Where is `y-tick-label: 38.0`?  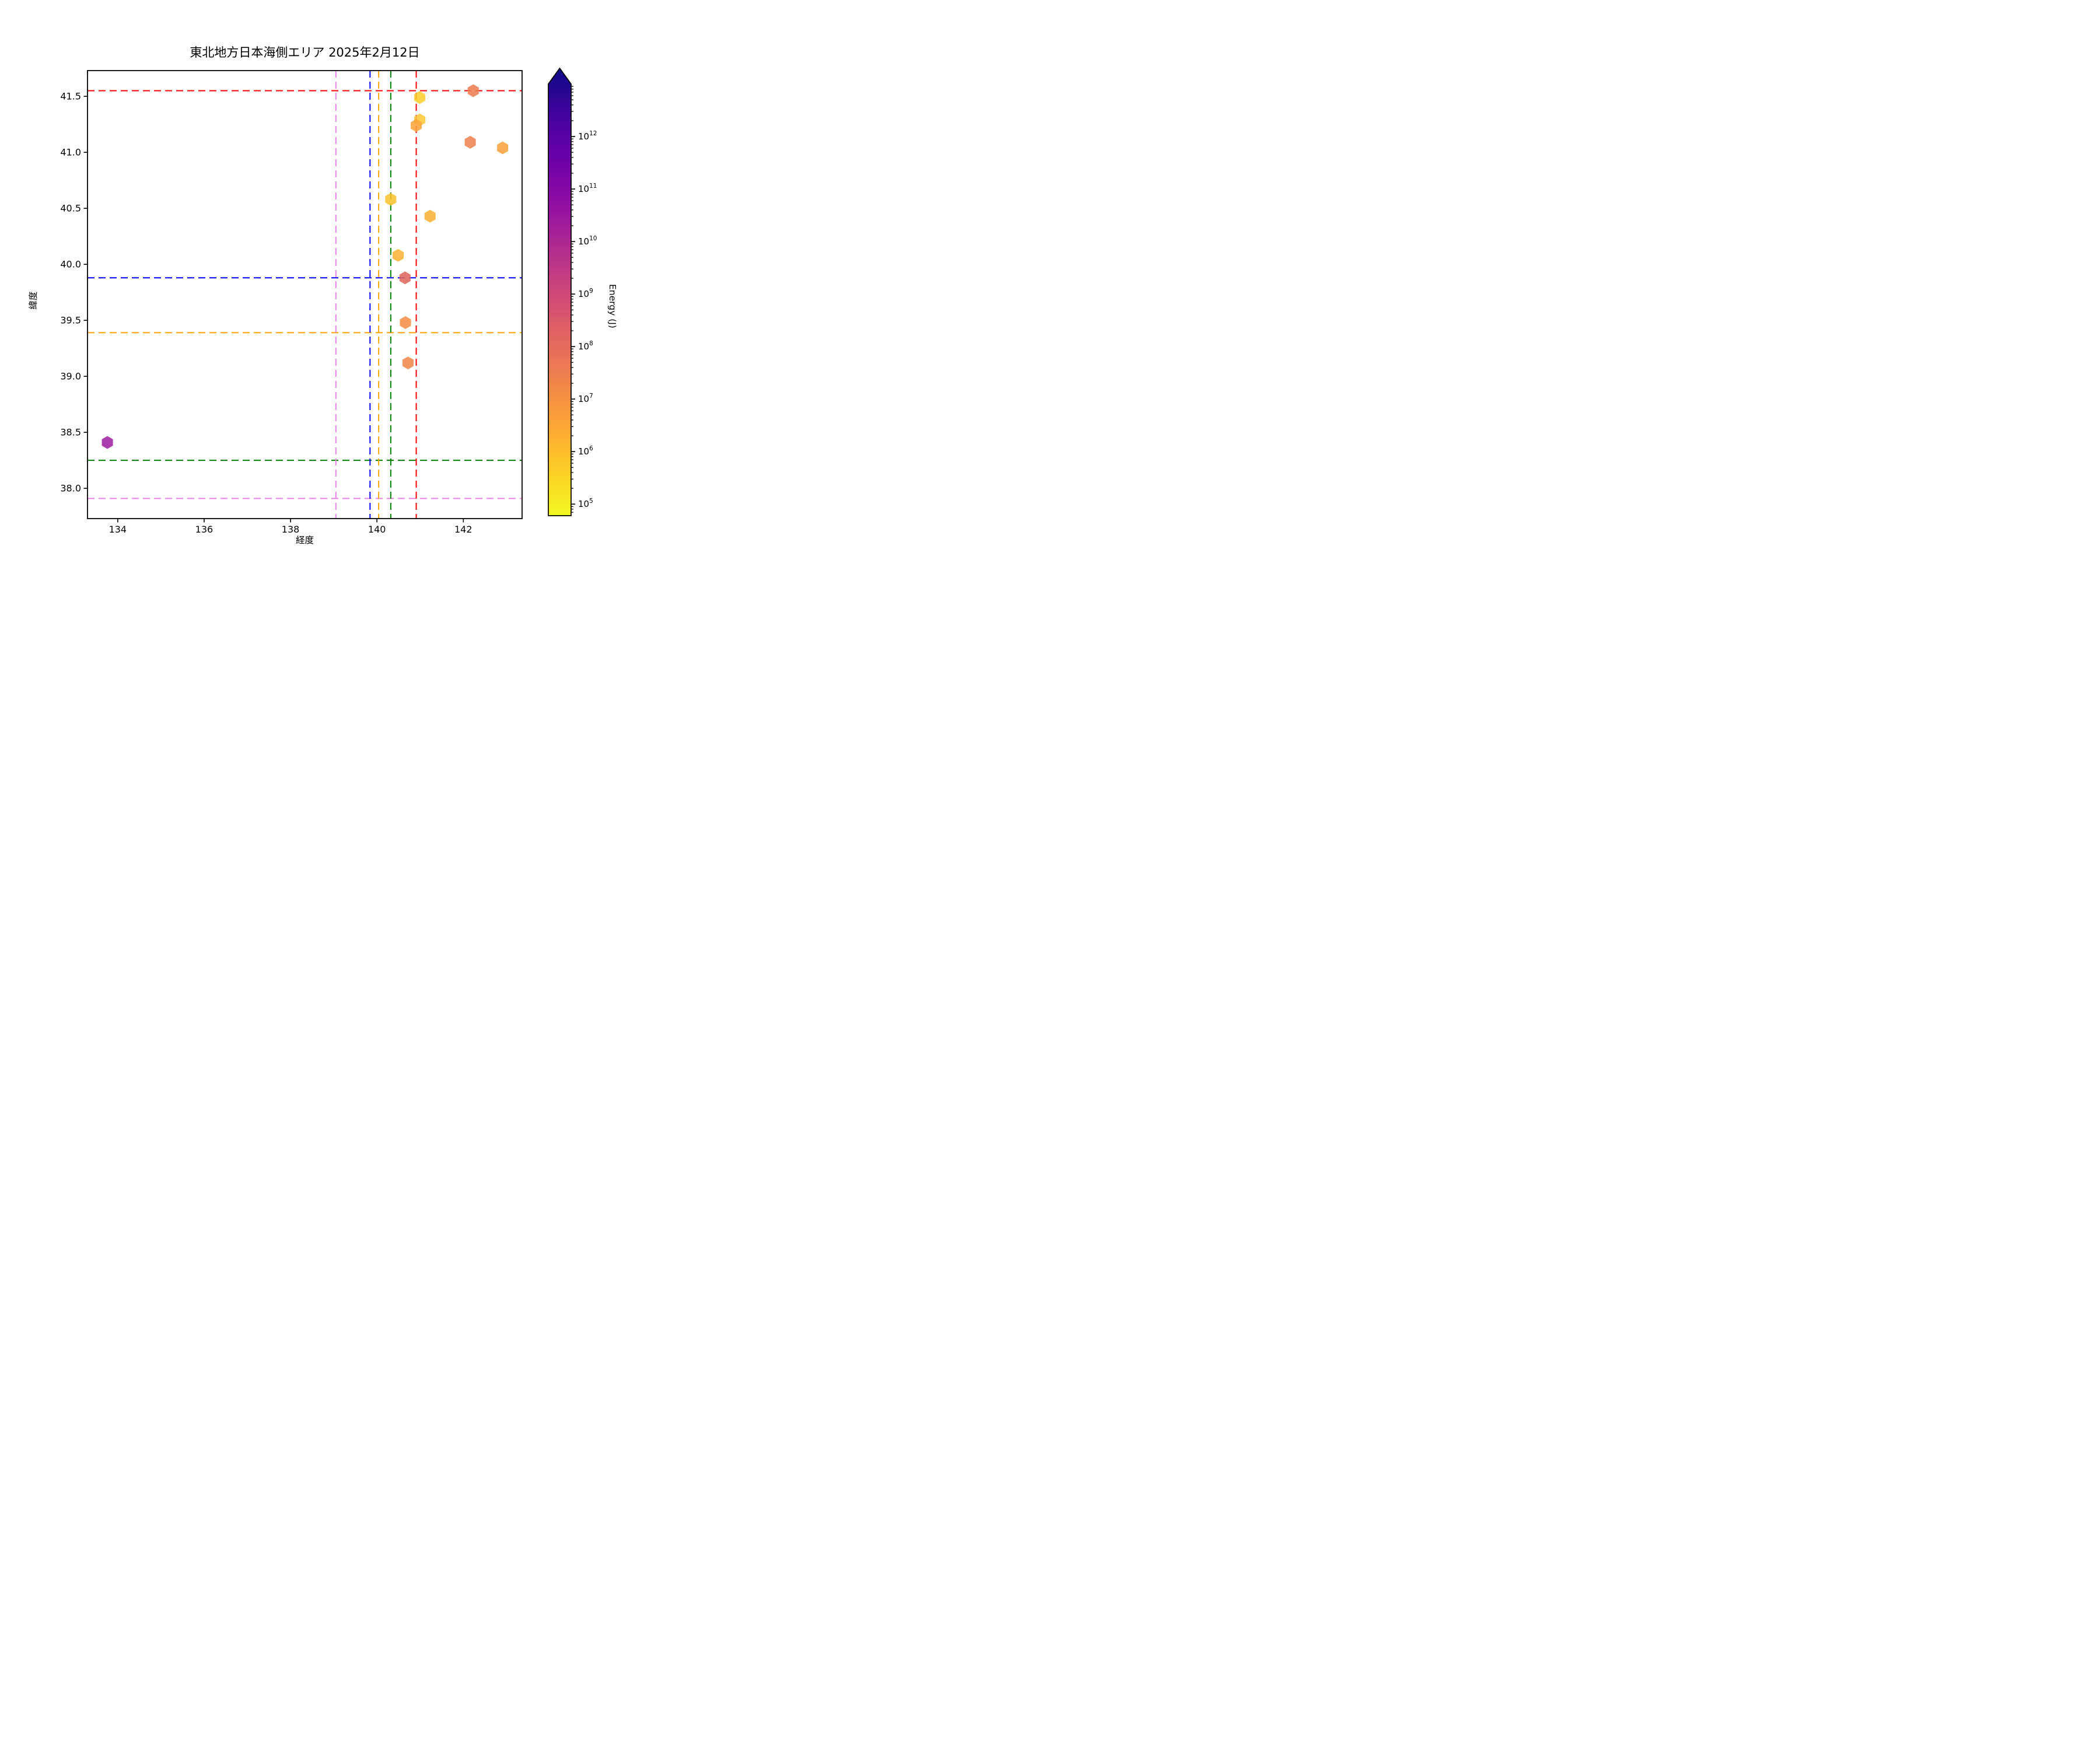 y-tick-label: 38.0 is located at coordinates (70, 488).